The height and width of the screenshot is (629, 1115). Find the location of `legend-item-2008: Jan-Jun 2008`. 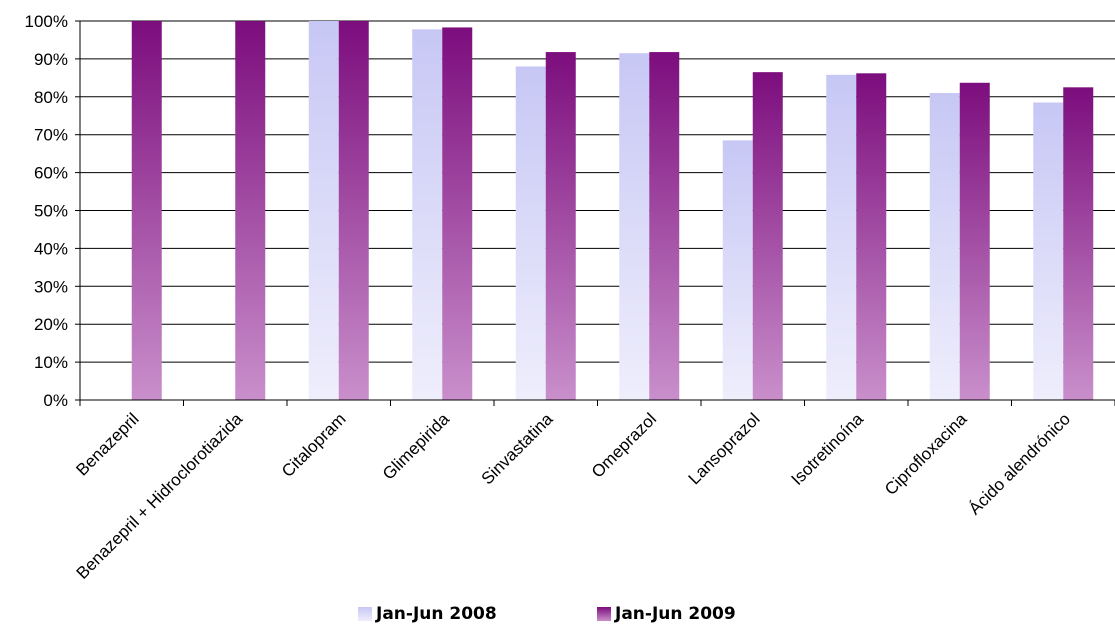

legend-item-2008: Jan-Jun 2008 is located at coordinates (427, 614).